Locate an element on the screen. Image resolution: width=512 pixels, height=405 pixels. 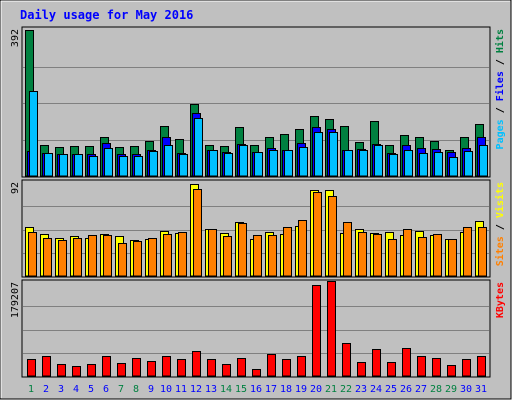
x-tick-label-day-21: 21 is located at coordinates (331, 389).